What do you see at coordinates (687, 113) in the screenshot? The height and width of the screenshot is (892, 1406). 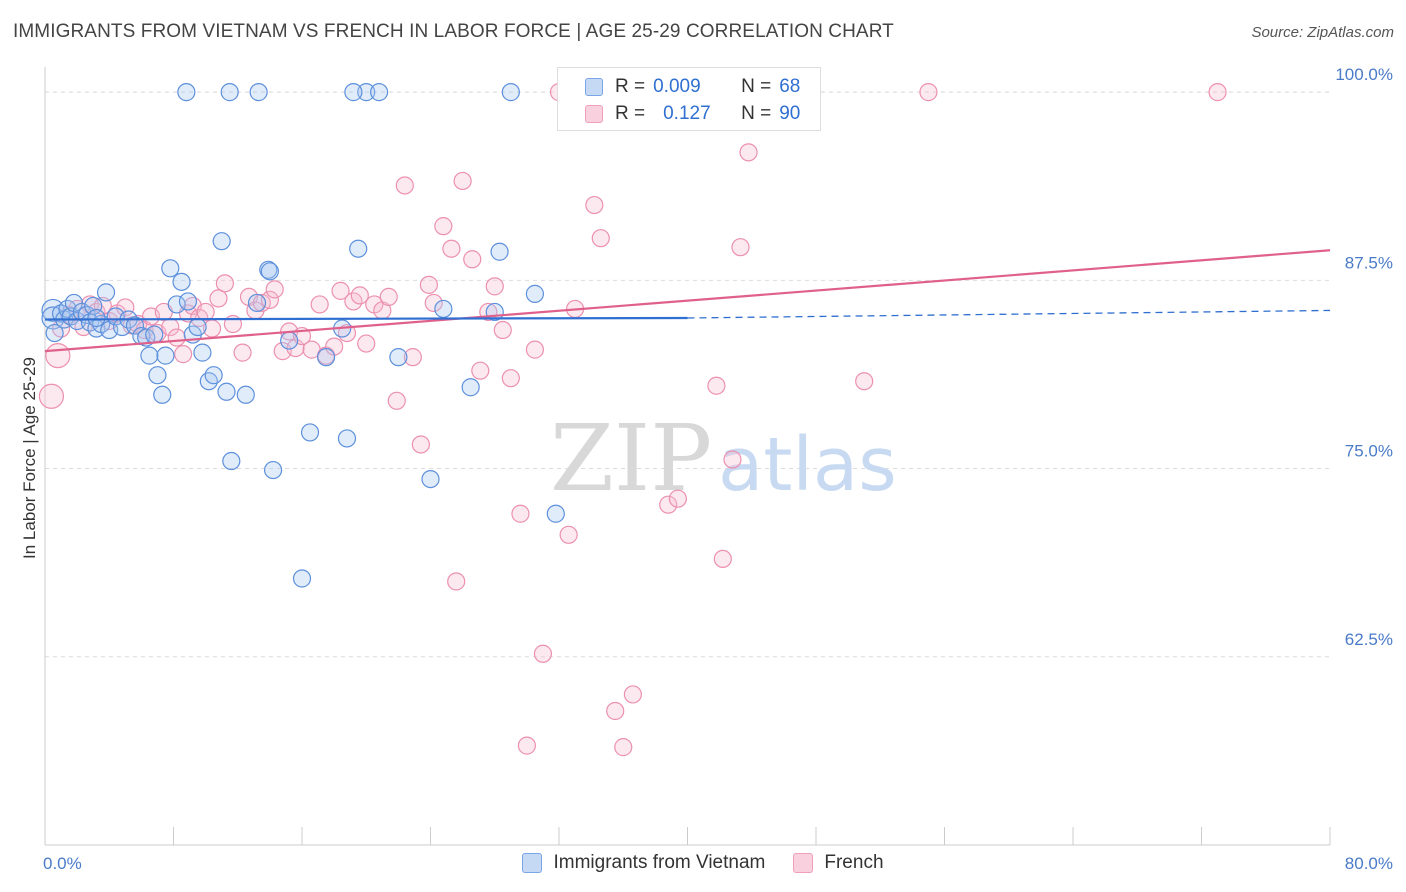 I see `french-r-value: 0.127` at bounding box center [687, 113].